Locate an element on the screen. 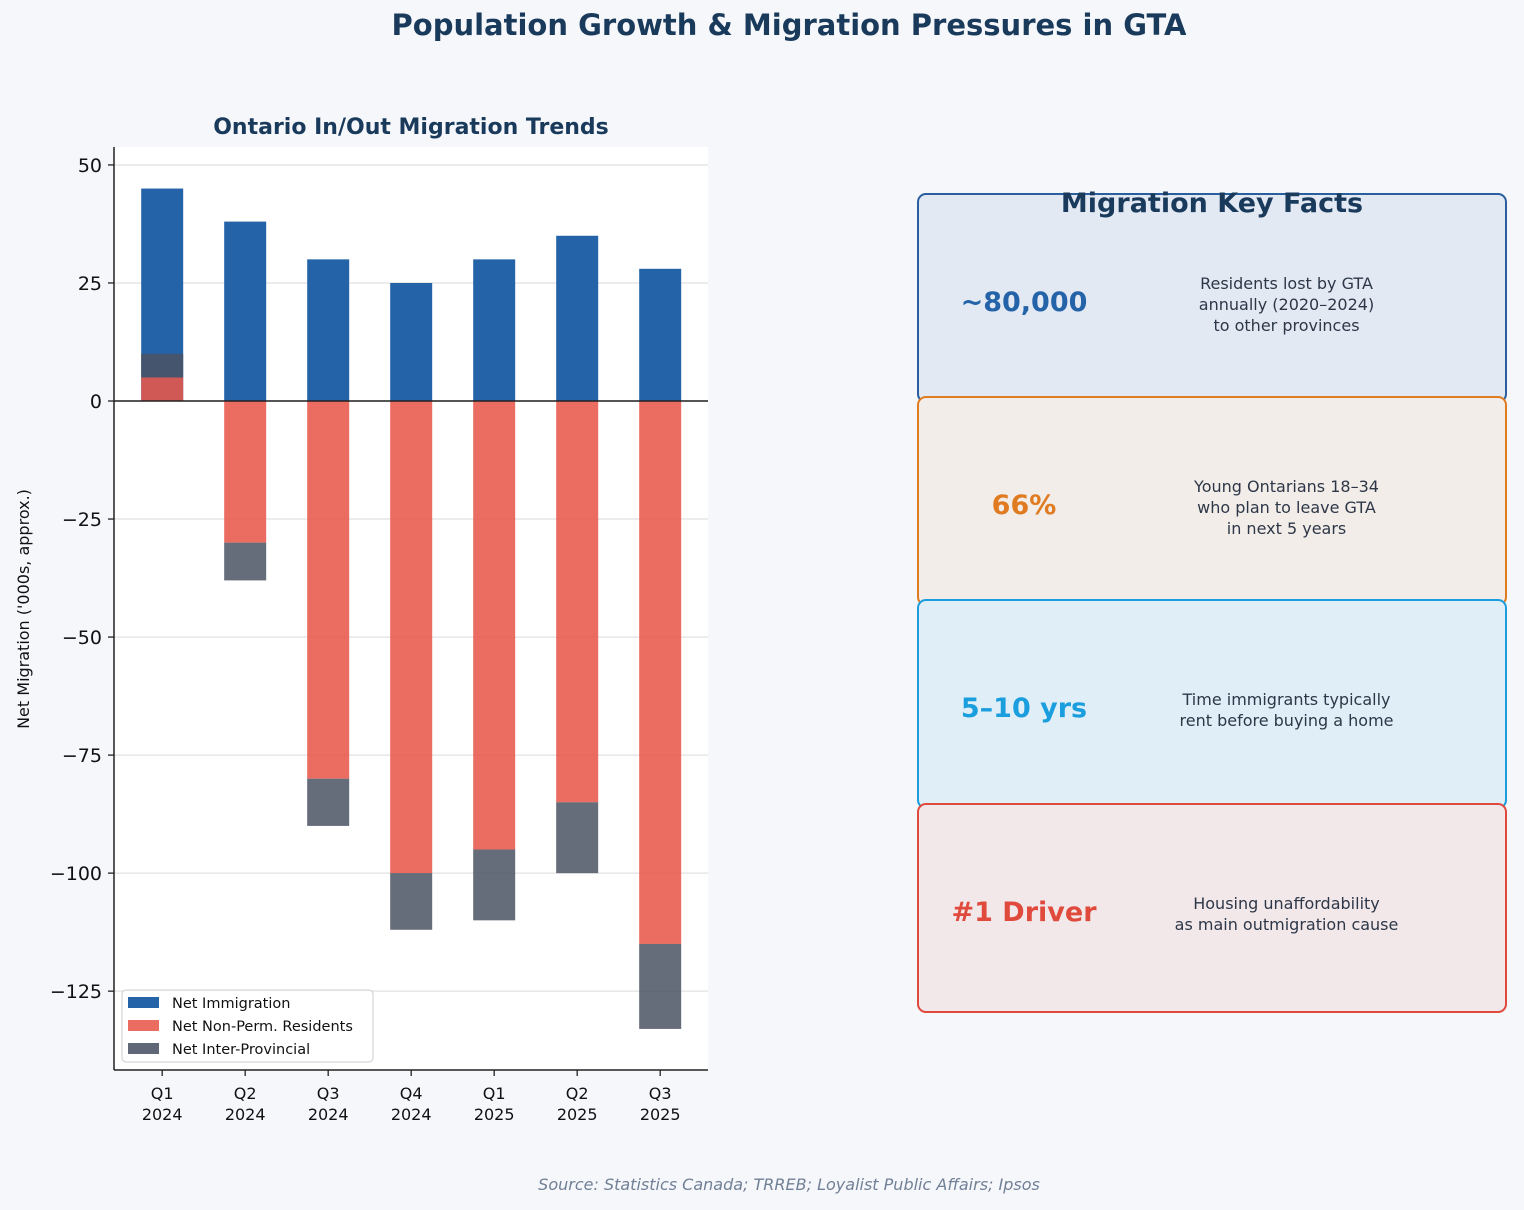 This screenshot has width=1524, height=1210. y-axis-label: Net Migration ('000s, approx.) is located at coordinates (23, 609).